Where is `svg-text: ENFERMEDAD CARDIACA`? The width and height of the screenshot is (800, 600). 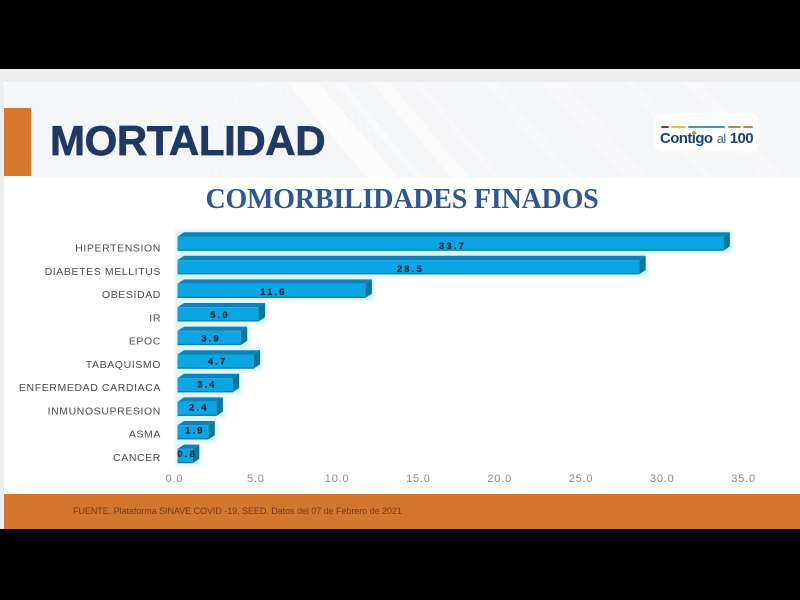
svg-text: ENFERMEDAD CARDIACA is located at coordinates (90, 388).